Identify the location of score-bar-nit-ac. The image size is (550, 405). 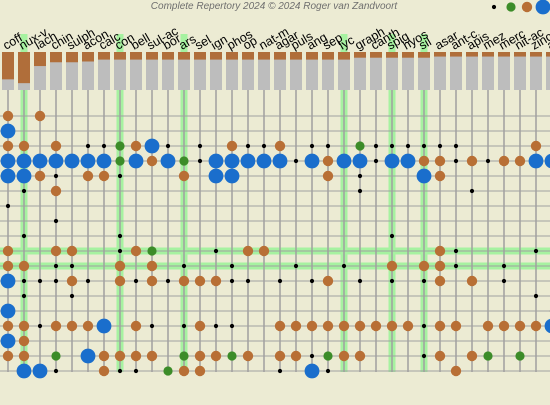
(520, 54).